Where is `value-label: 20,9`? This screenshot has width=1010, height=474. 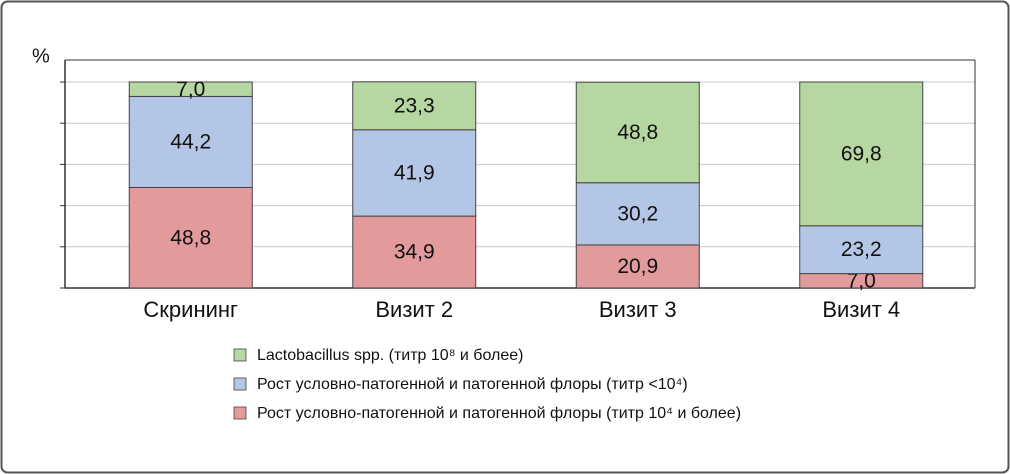 value-label: 20,9 is located at coordinates (637, 266).